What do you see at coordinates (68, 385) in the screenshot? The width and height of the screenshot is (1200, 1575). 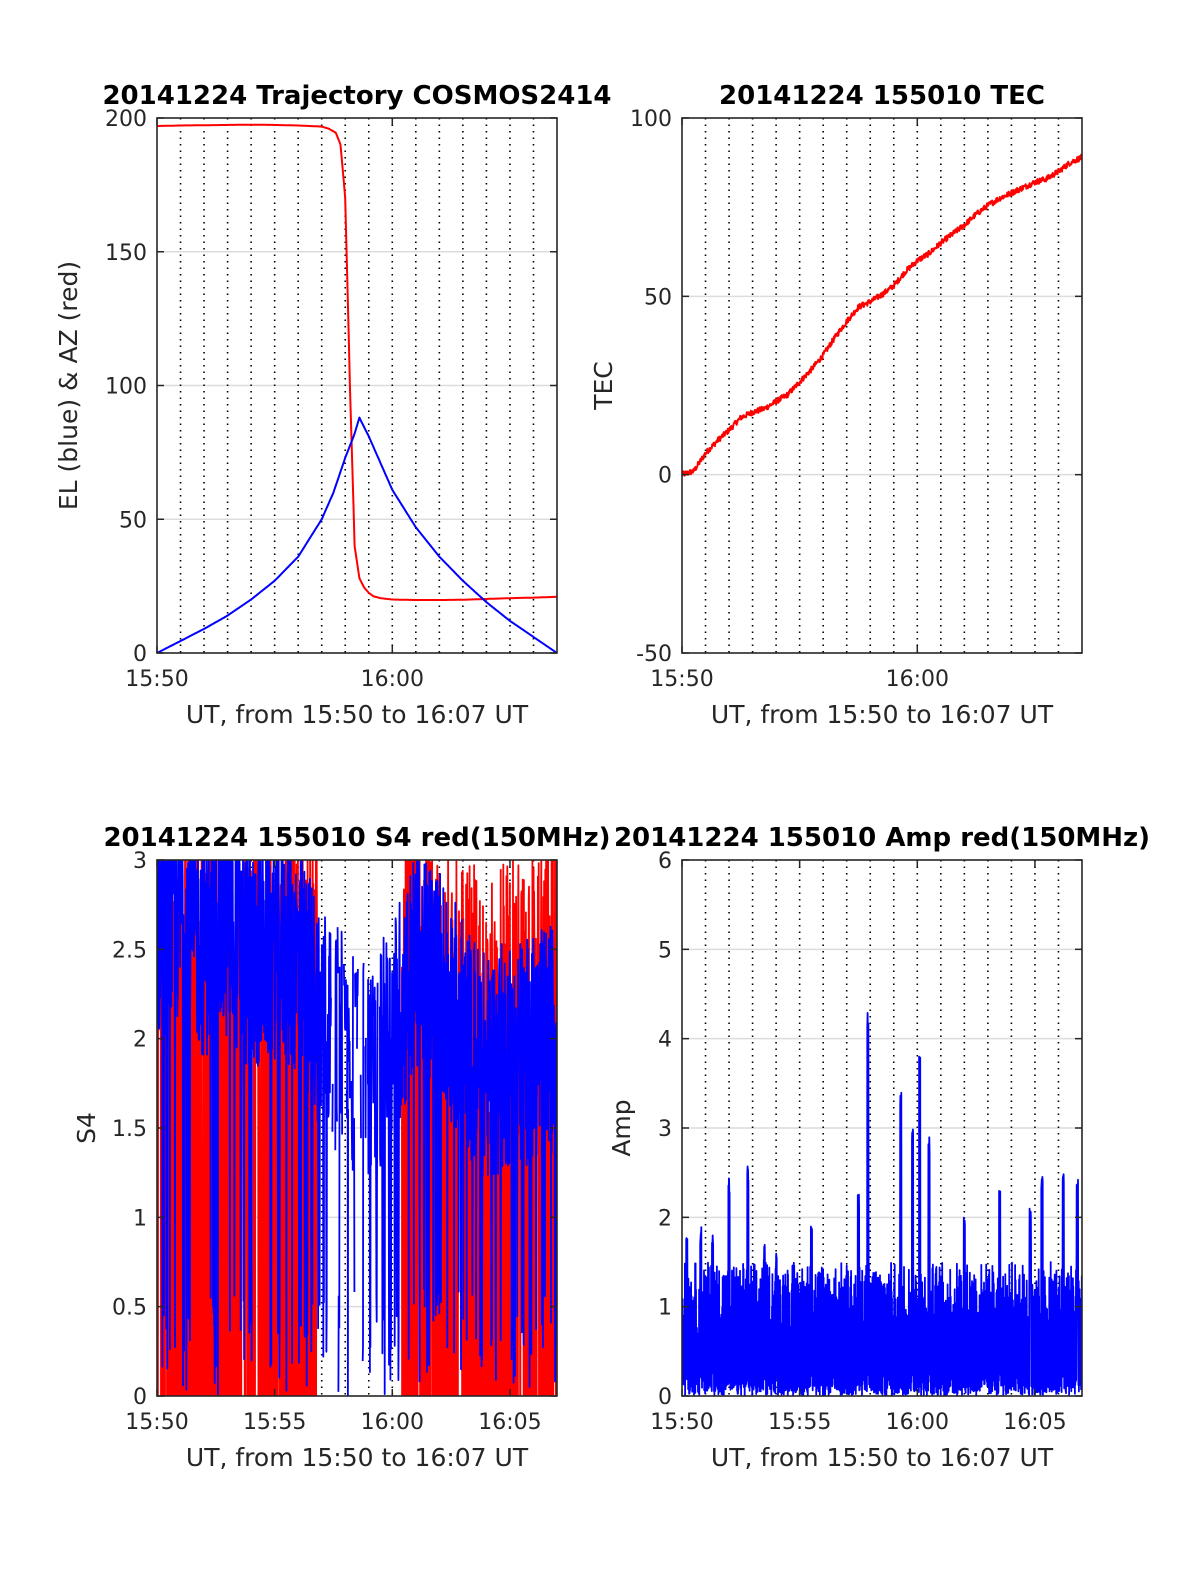 I see `y-axis-label: EL (blue) & AZ (red)` at bounding box center [68, 385].